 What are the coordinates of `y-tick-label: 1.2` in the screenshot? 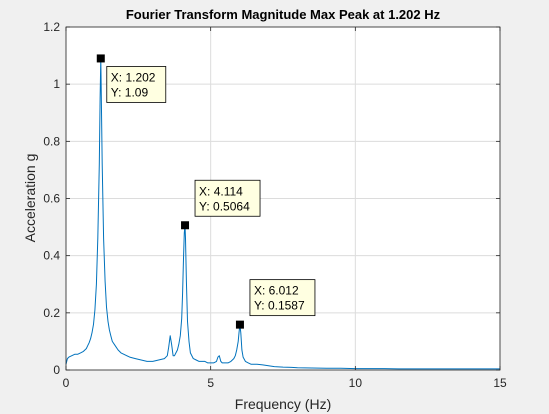 It's located at (51, 27).